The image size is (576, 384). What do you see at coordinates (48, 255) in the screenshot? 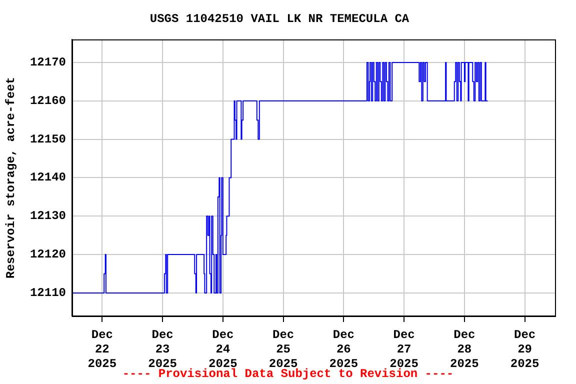
I see `y-tick-label: 12120` at bounding box center [48, 255].